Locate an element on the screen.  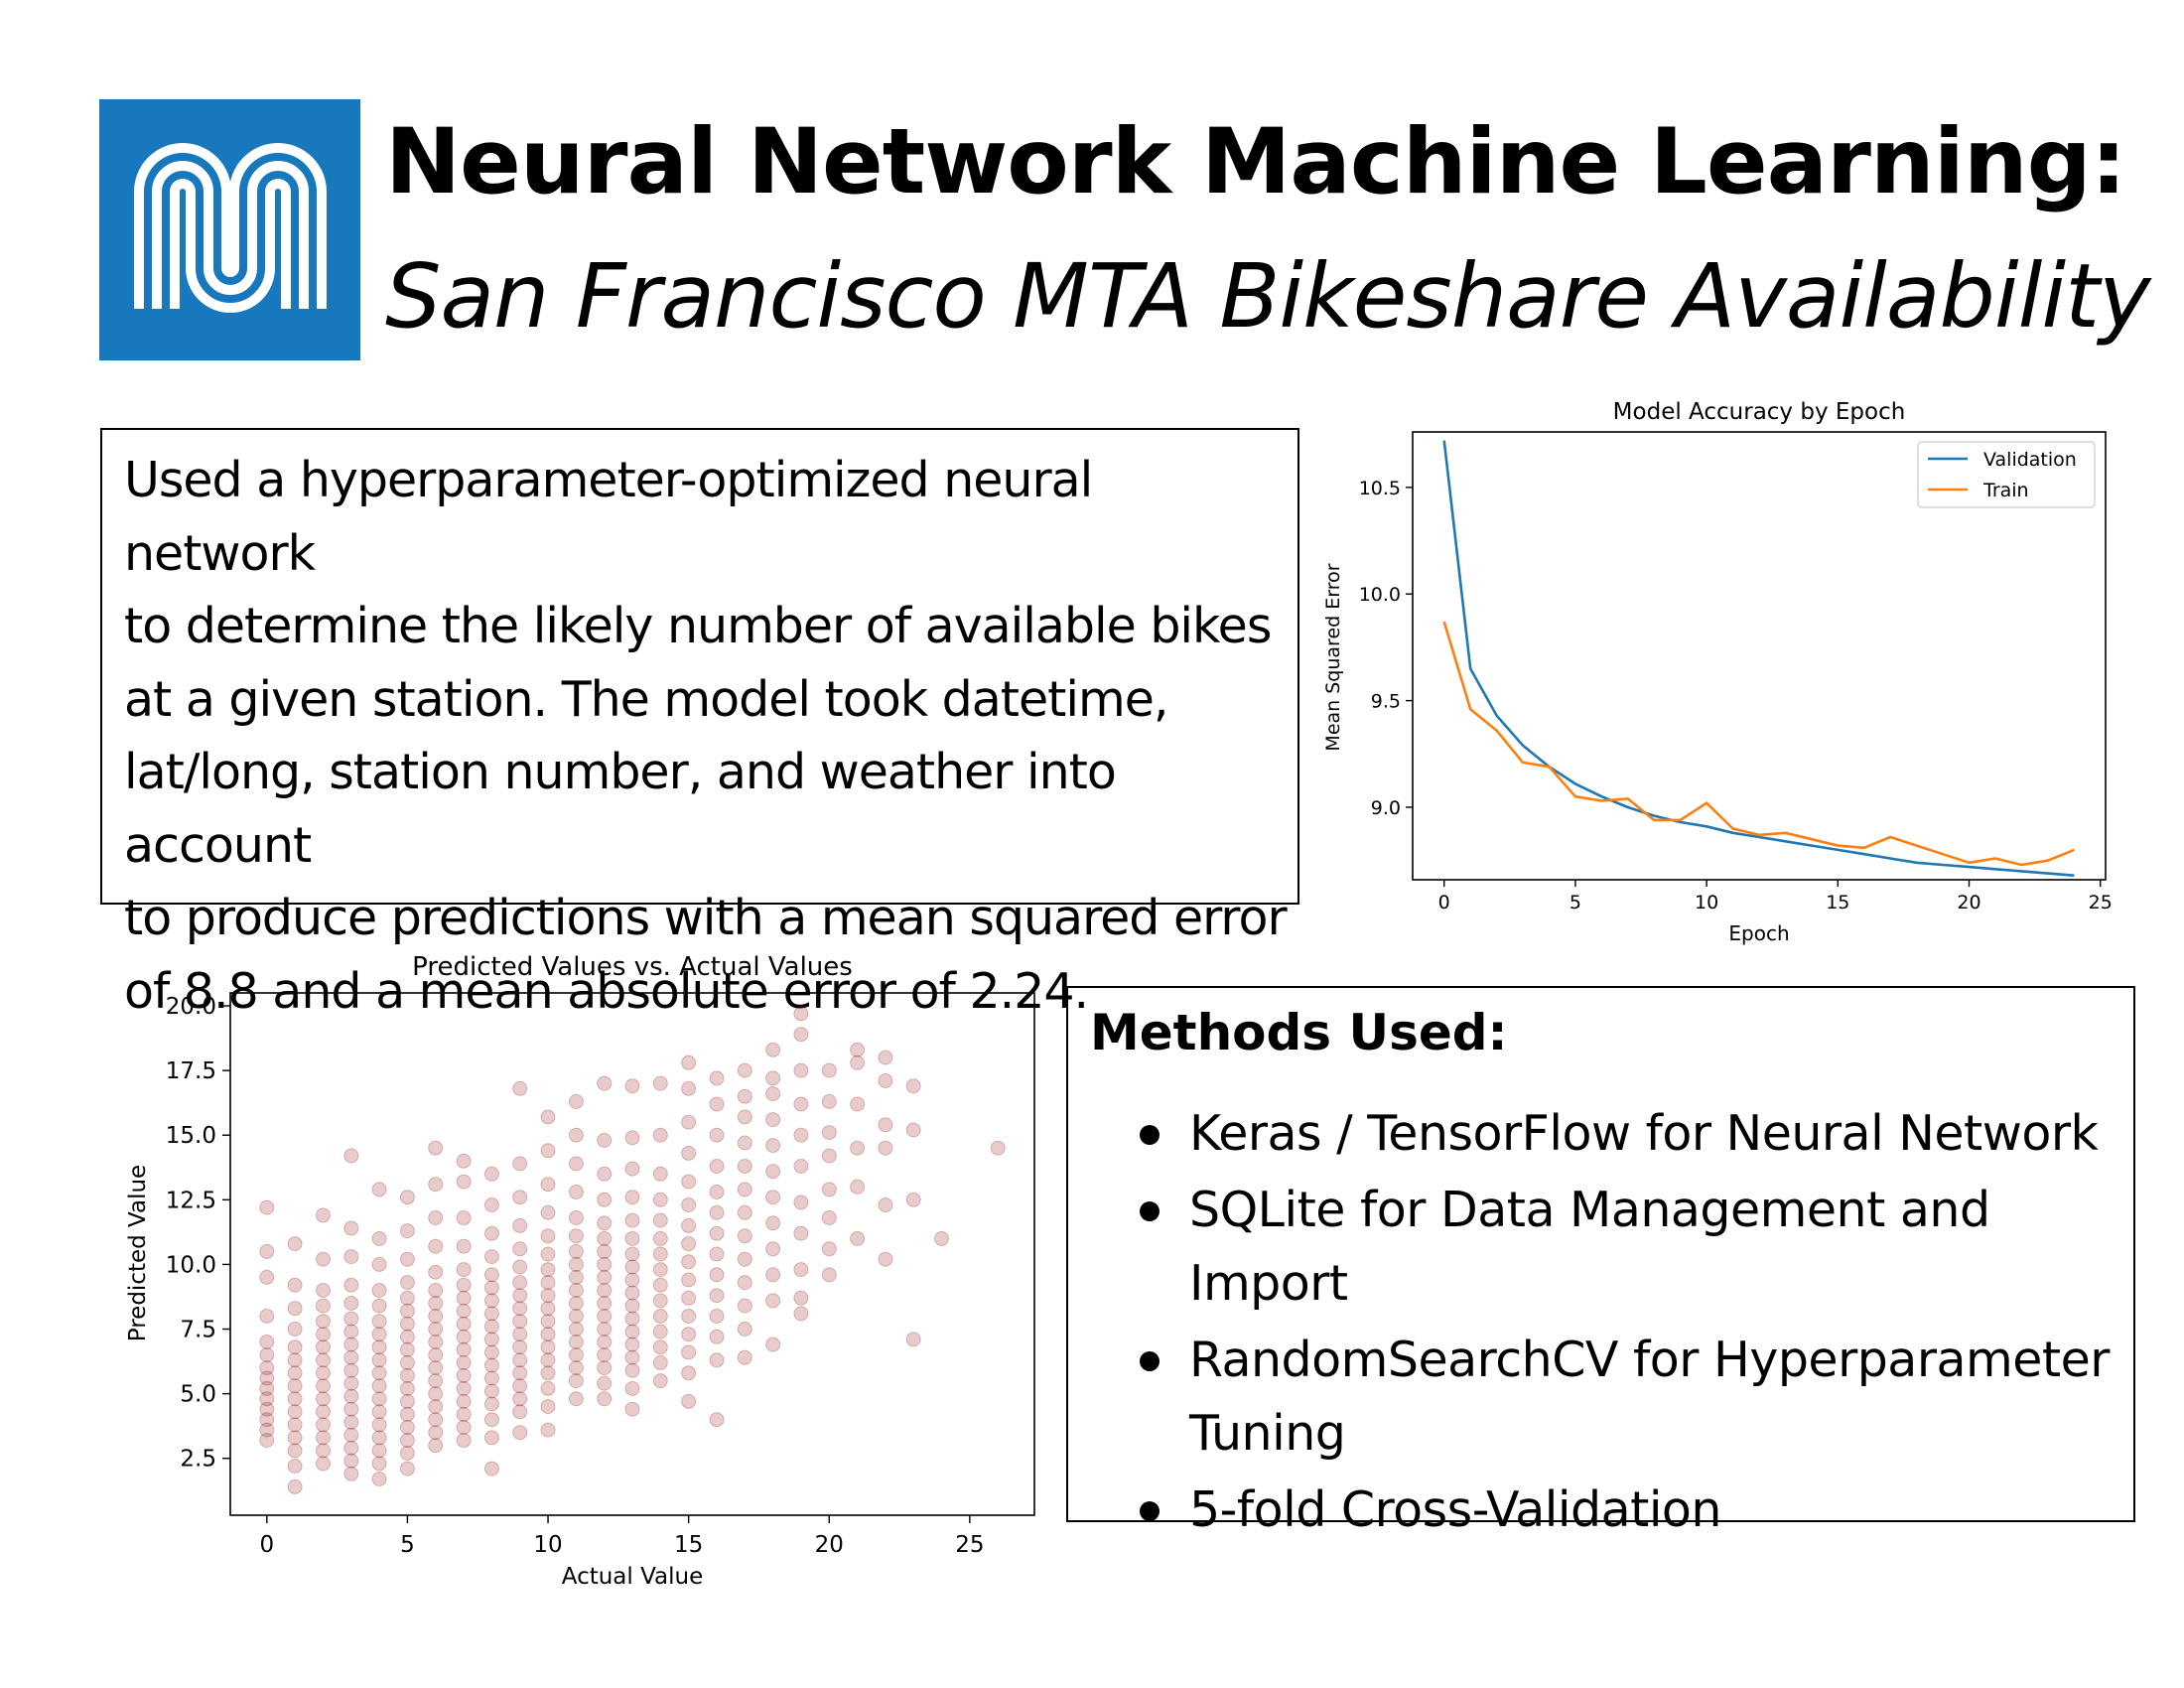
x-tick-label: 0 is located at coordinates (1444, 903).